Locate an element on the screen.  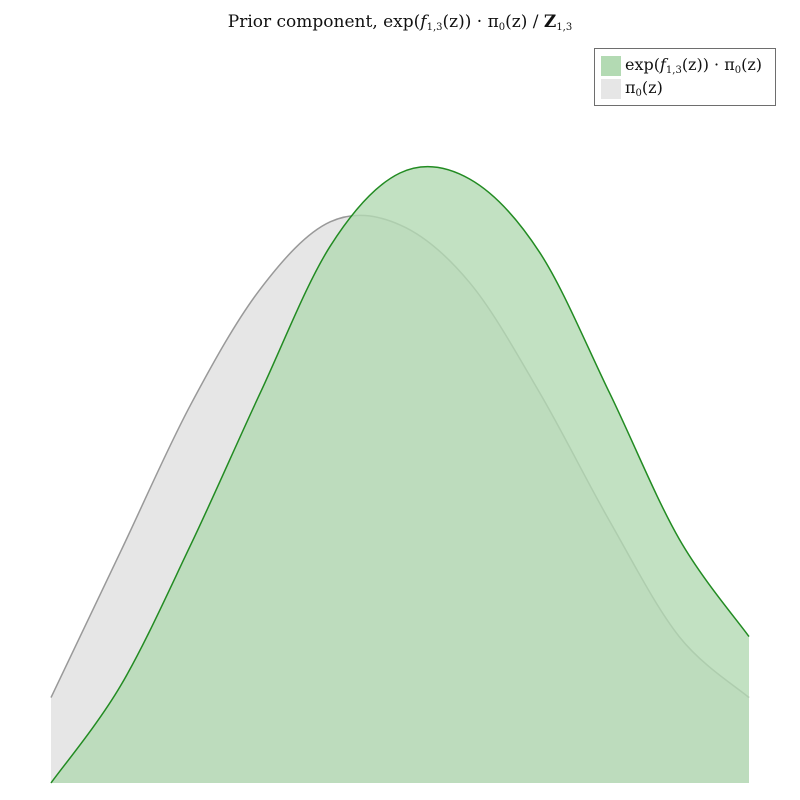
title-z: Z is located at coordinates (550, 22).